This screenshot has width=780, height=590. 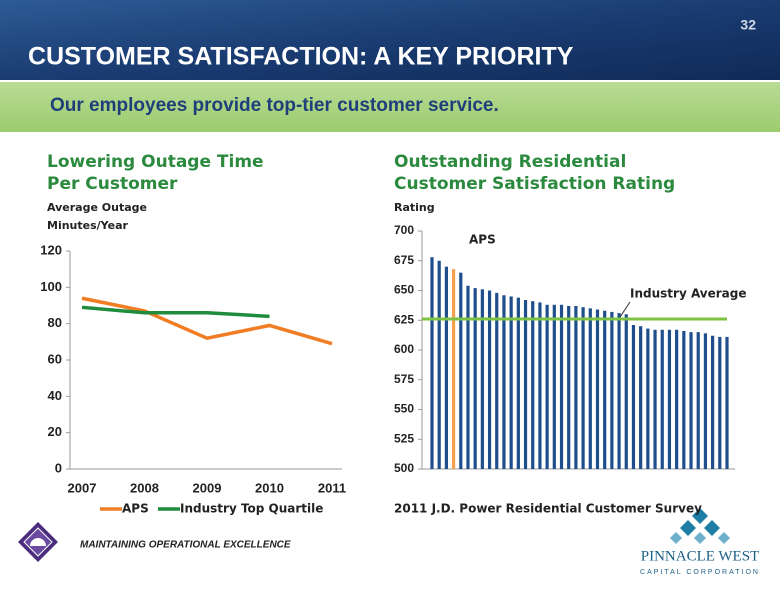 What do you see at coordinates (404, 409) in the screenshot?
I see `y-tick-label: 550` at bounding box center [404, 409].